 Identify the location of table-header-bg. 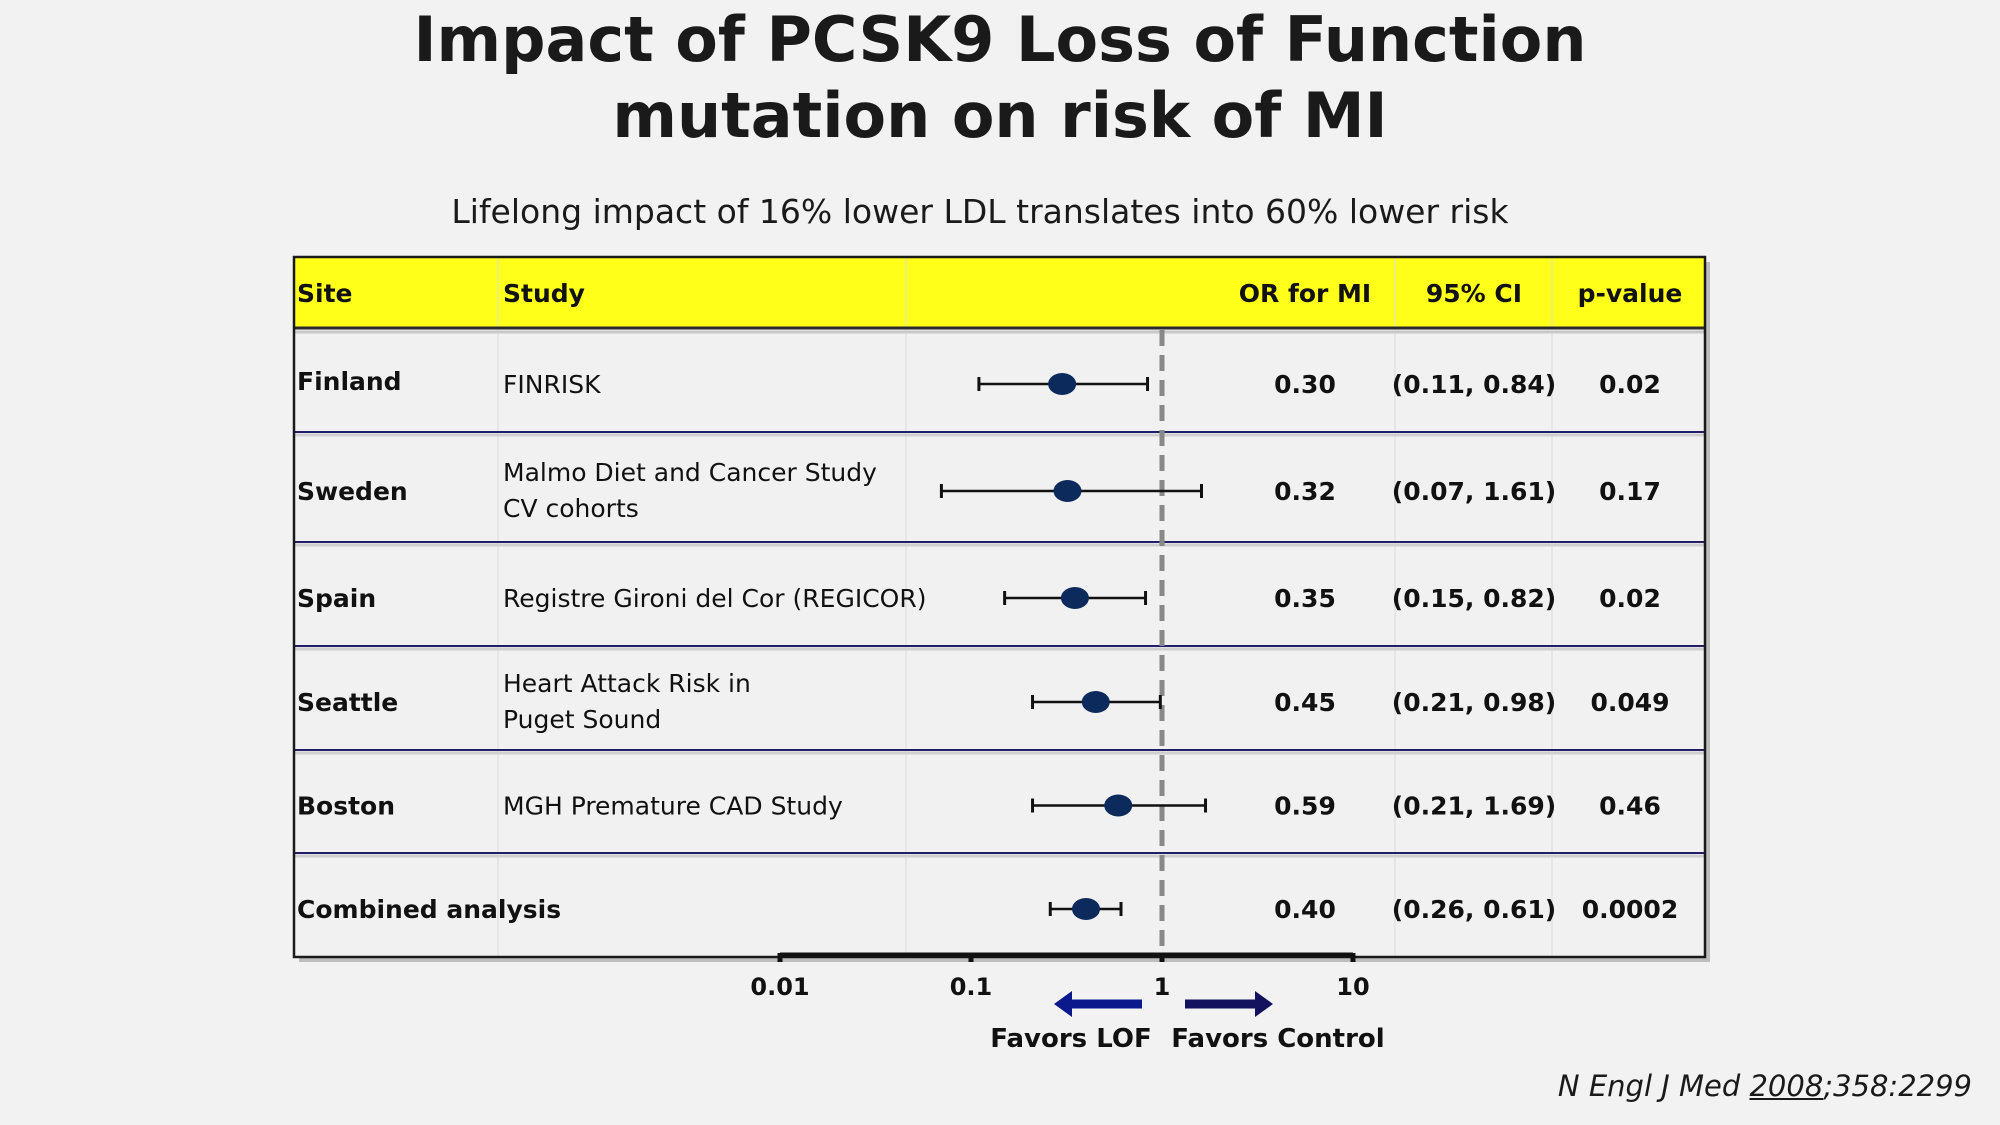
(999, 292).